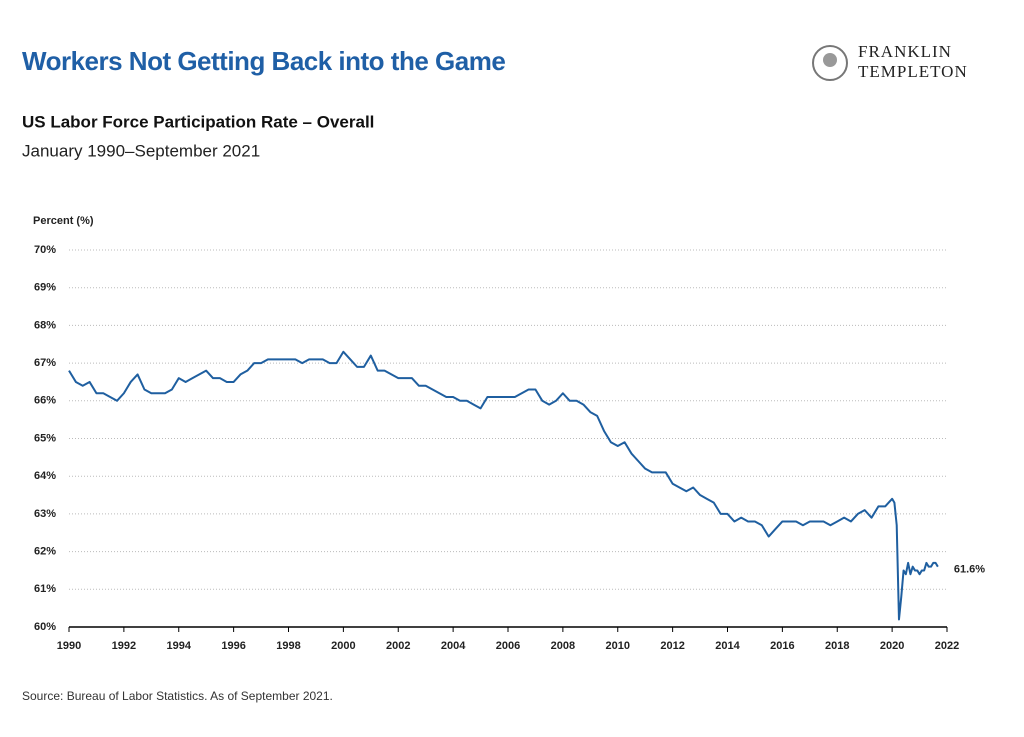  Describe the element at coordinates (45, 627) in the screenshot. I see `y-tick-label: 60%` at that location.